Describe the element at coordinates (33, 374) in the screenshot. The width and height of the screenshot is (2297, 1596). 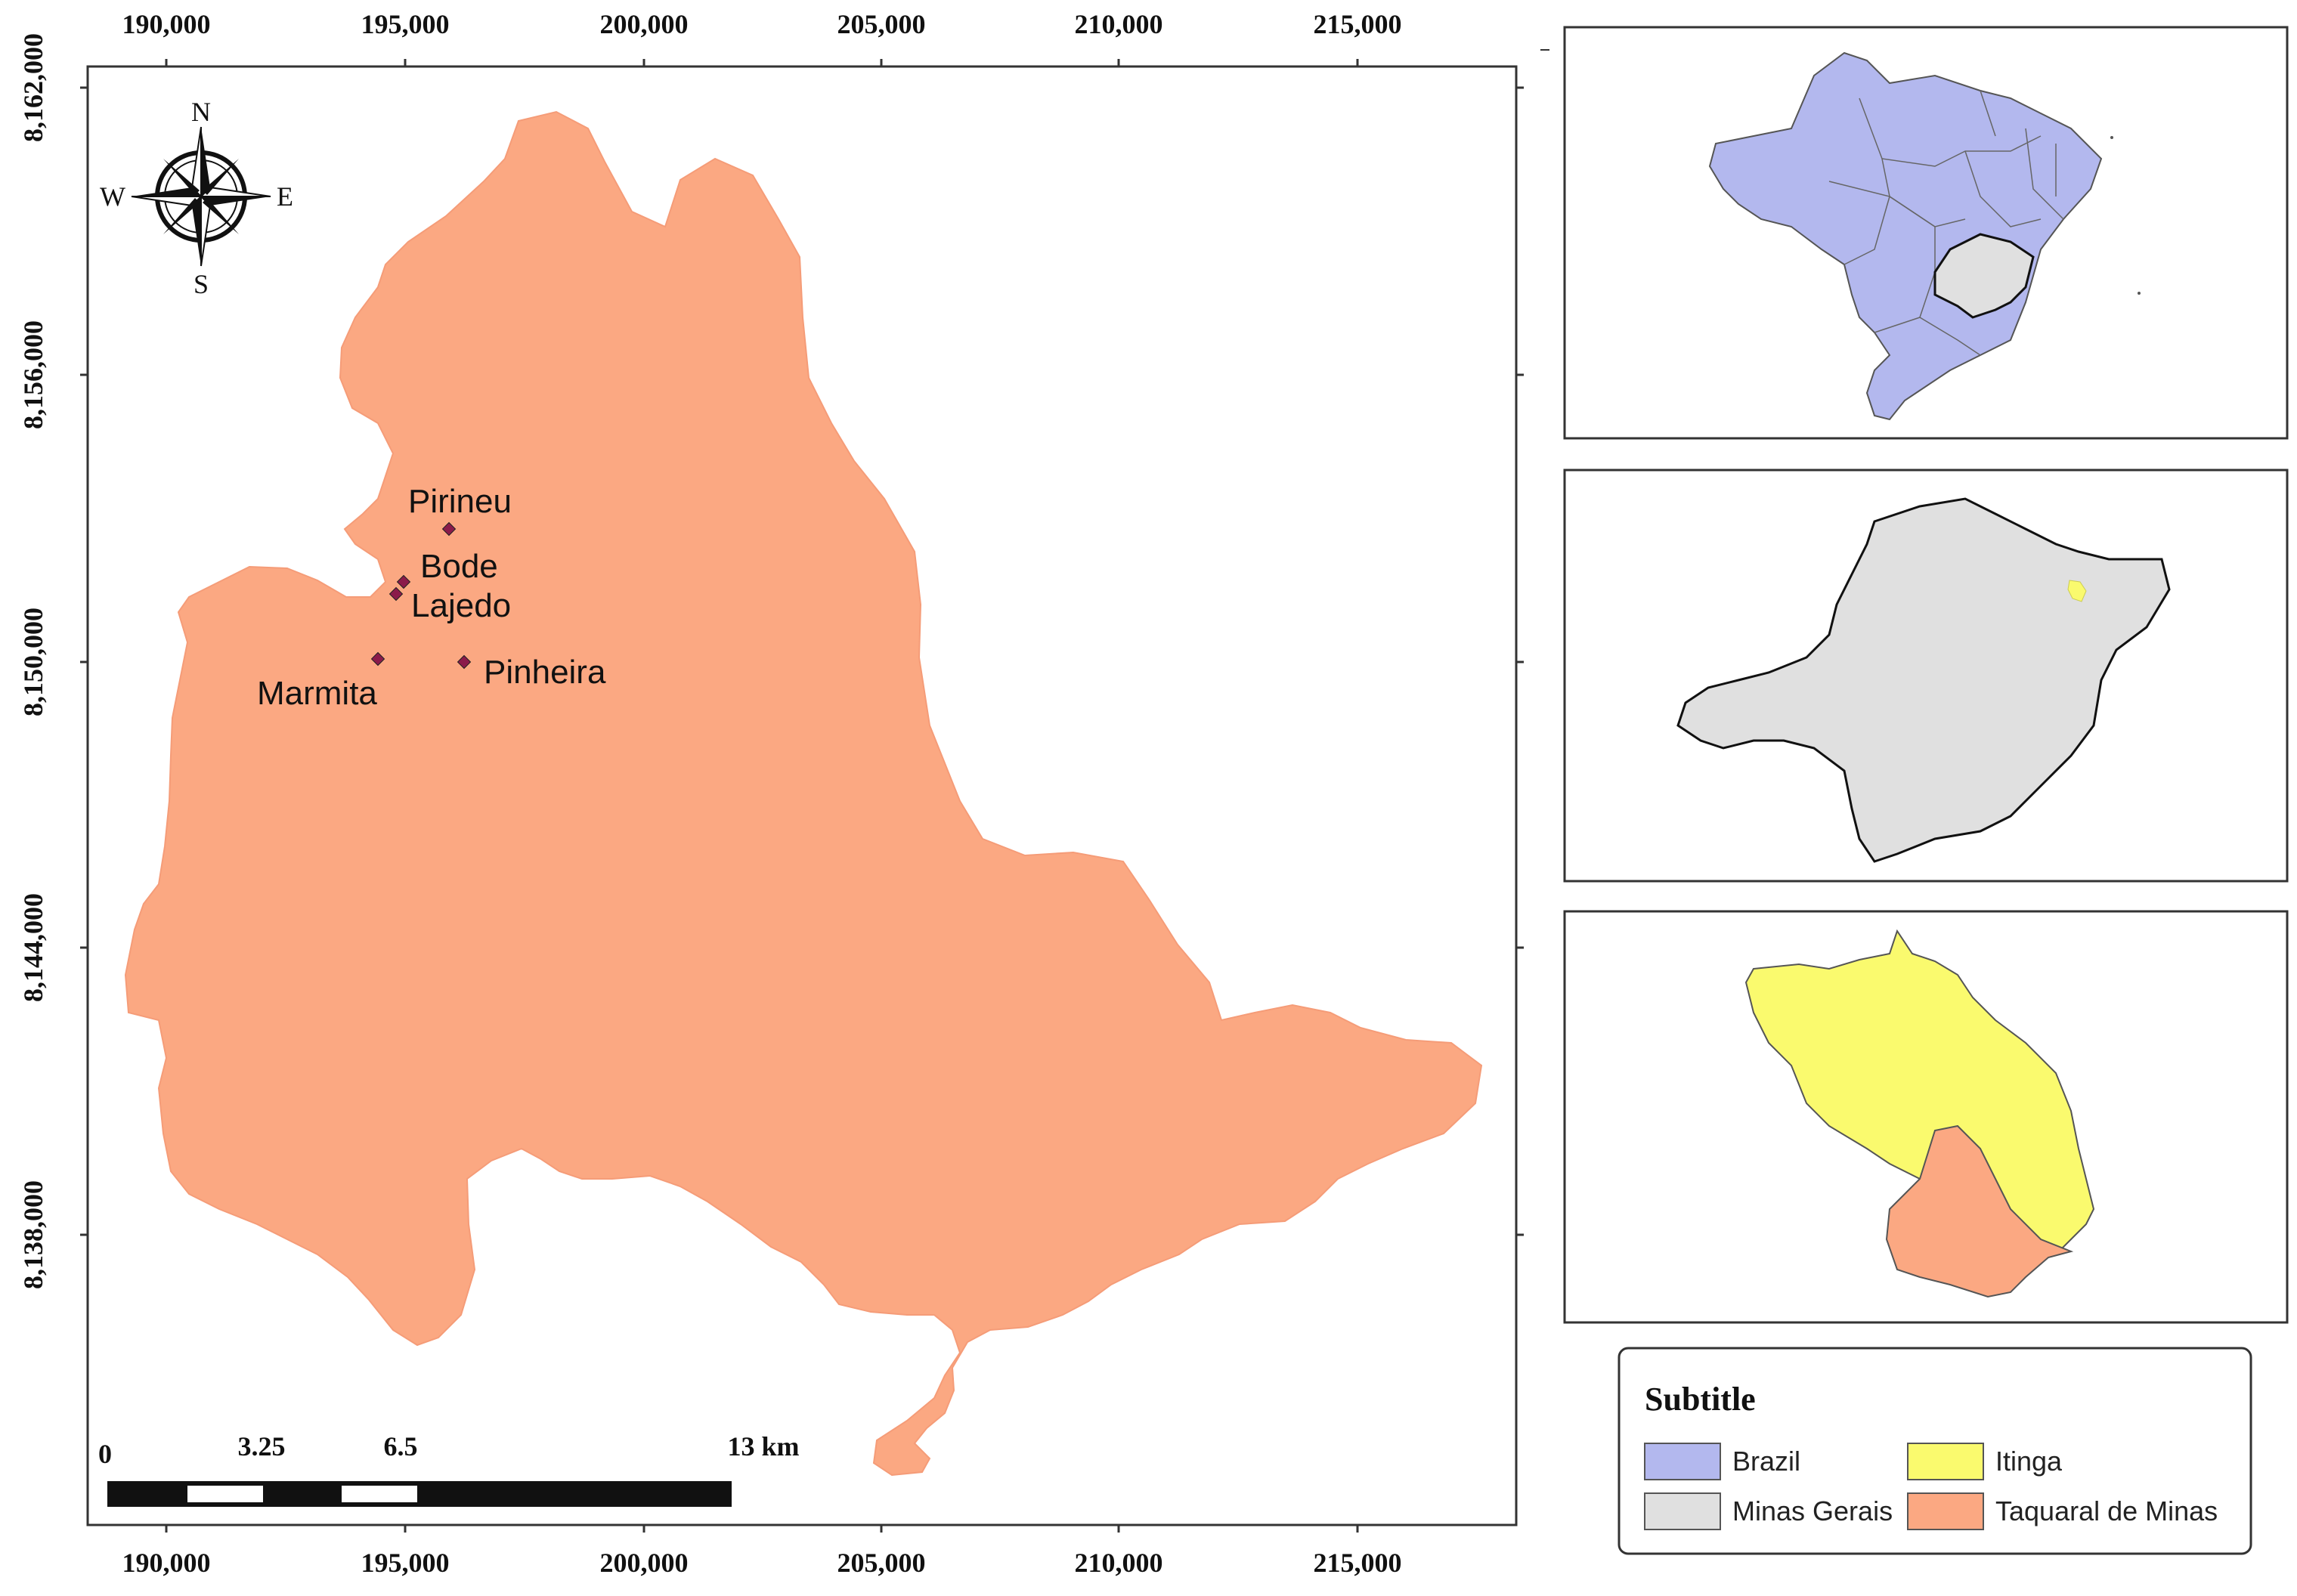
I see `y-tick-1: 8,156,000` at that location.